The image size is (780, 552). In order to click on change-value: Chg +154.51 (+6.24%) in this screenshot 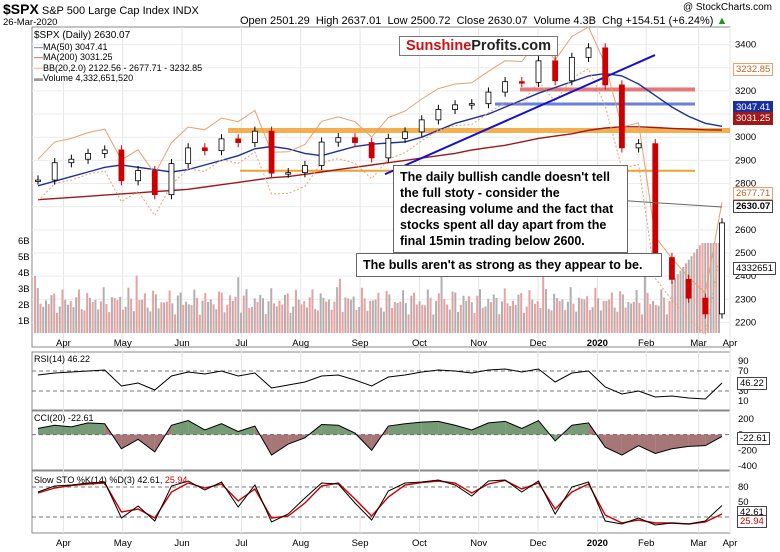, I will do `click(658, 21)`.